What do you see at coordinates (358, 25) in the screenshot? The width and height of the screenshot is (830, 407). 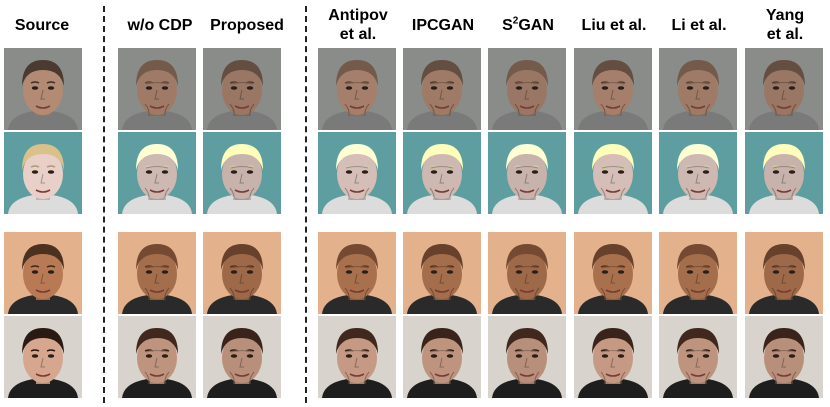 I see `header-antipov: Antipov et al.` at bounding box center [358, 25].